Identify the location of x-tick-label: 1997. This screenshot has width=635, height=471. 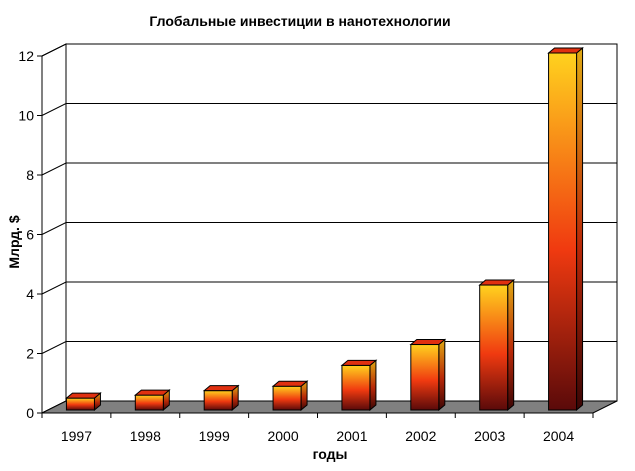
(76, 436).